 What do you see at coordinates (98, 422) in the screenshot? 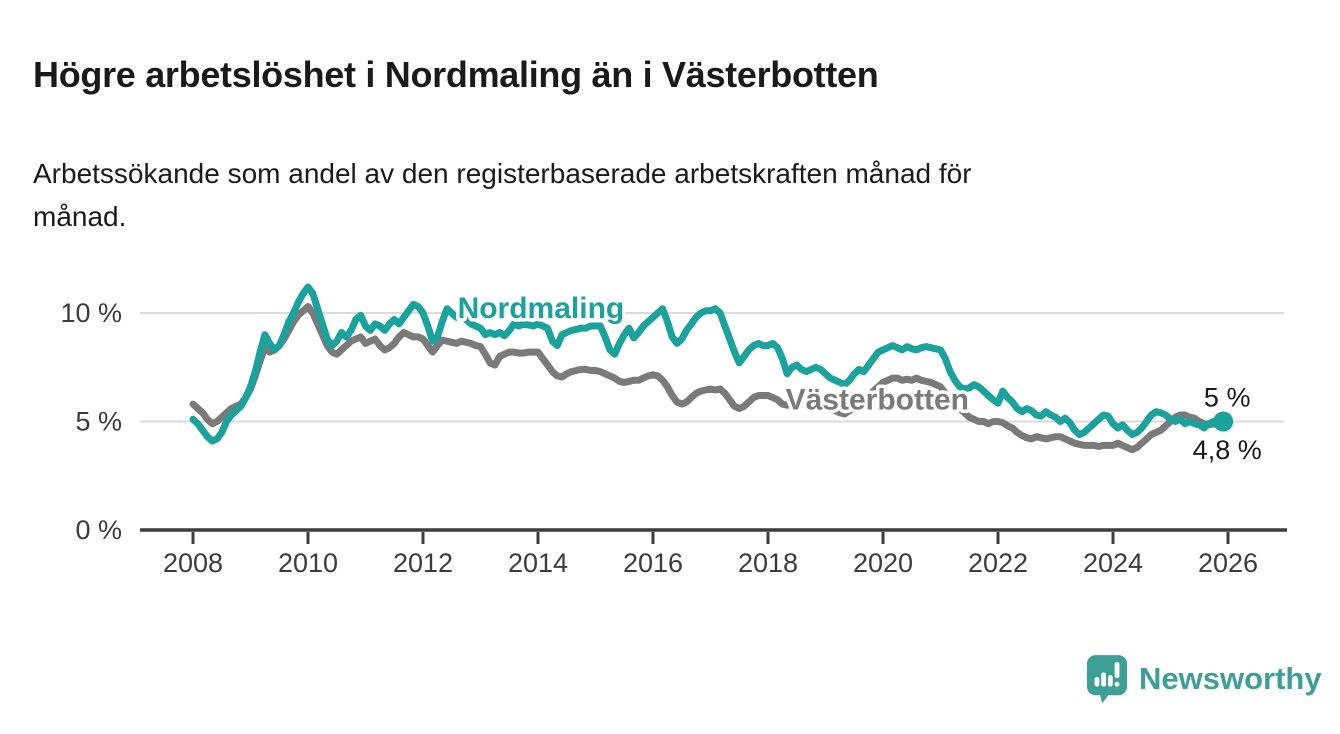
I see `y-tick-label-5-percent: 5 %` at bounding box center [98, 422].